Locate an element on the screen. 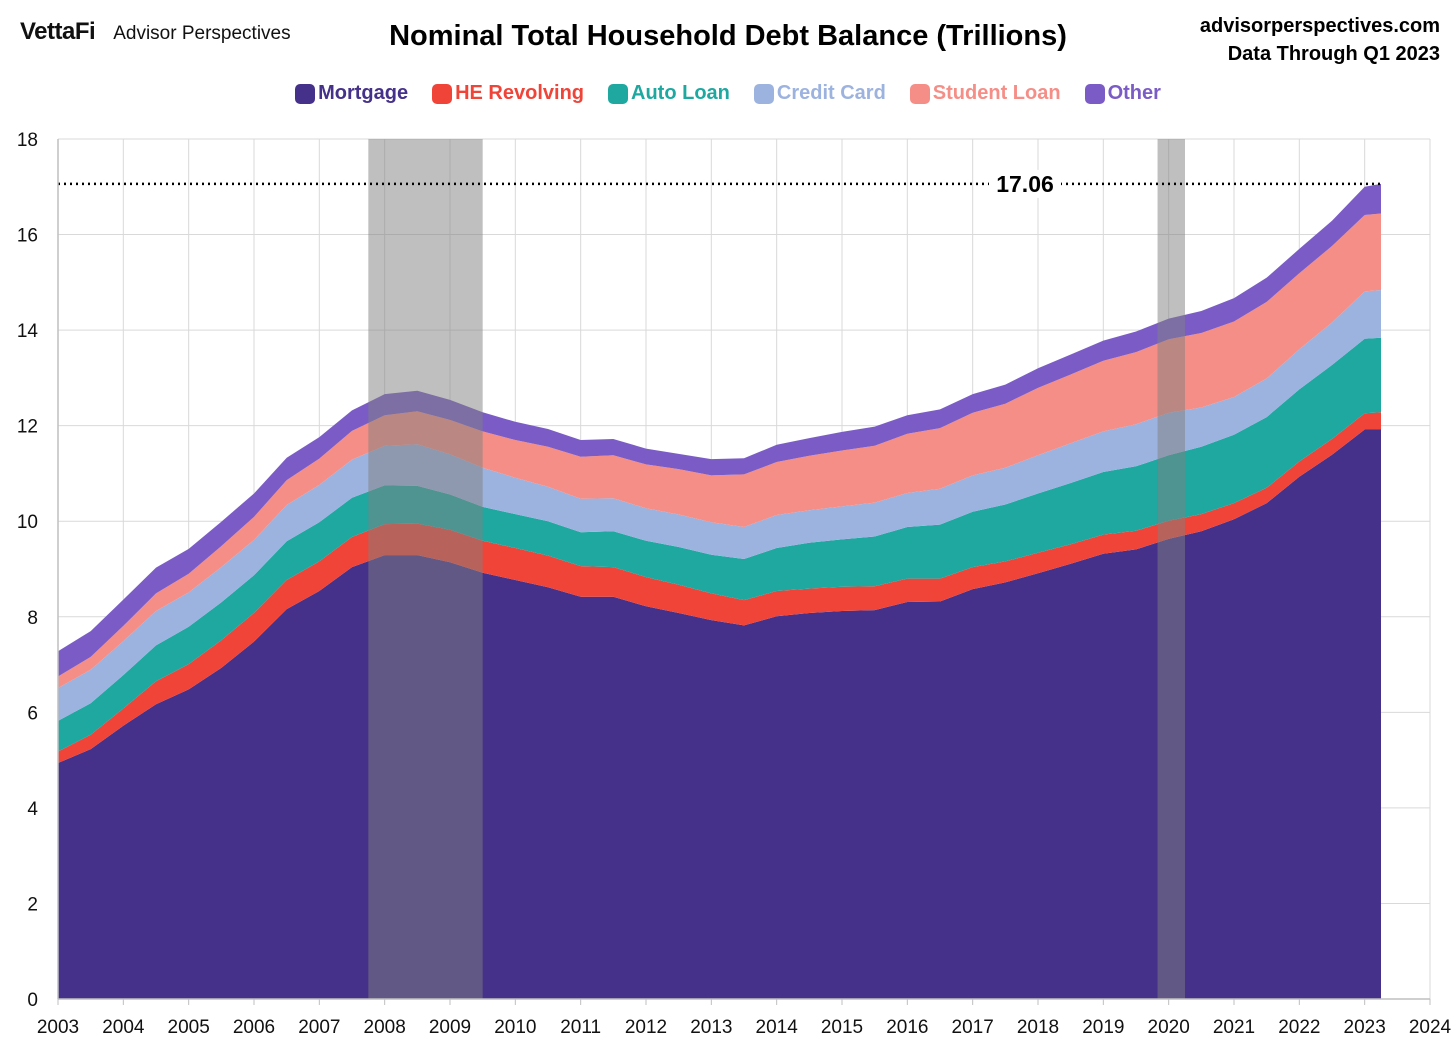 This screenshot has width=1456, height=1056. legend-item-he-revolving: HE Revolving is located at coordinates (508, 93).